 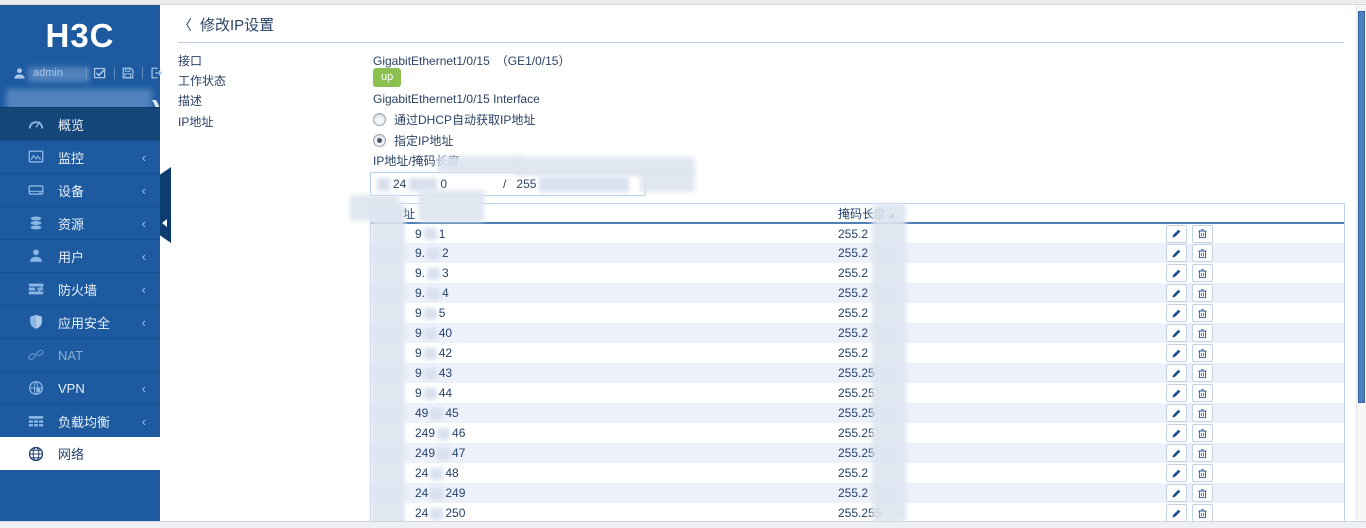 I want to click on gauge-icon, so click(x=36, y=124).